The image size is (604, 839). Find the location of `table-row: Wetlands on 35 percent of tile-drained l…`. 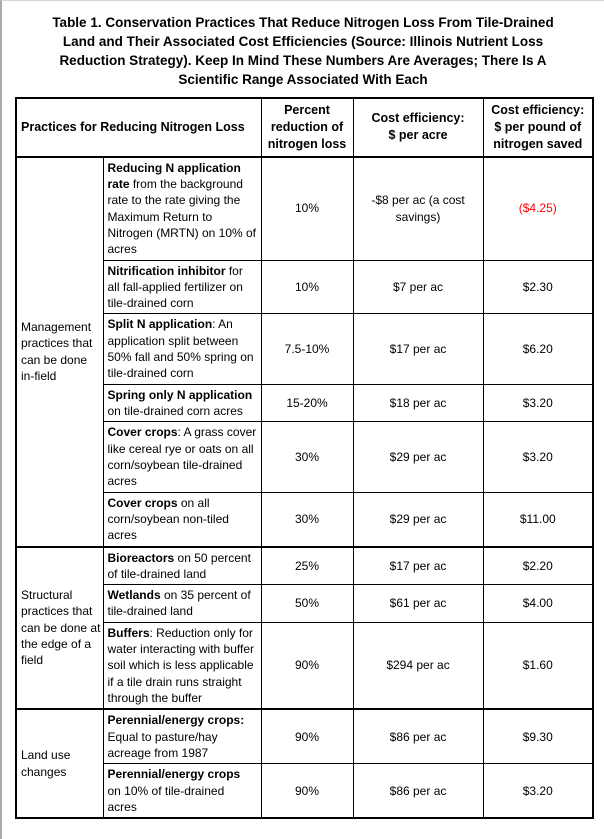

table-row: Wetlands on 35 percent of tile-drained l… is located at coordinates (305, 603).